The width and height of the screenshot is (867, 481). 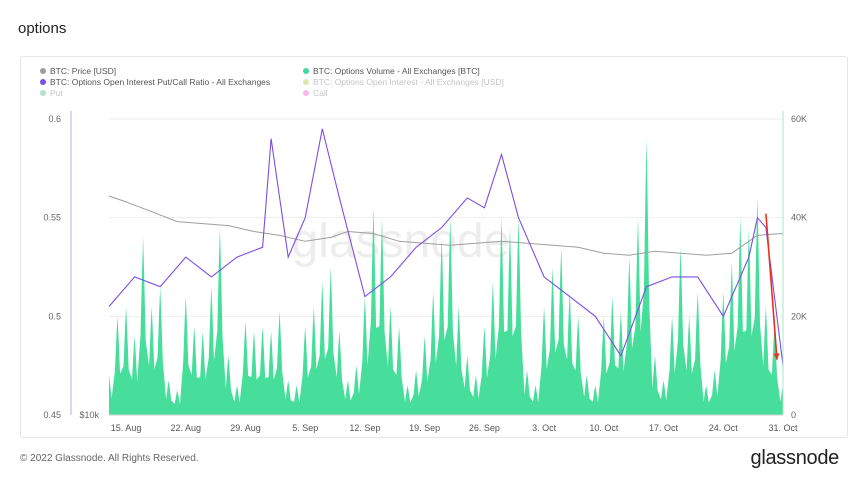 I want to click on price-axis-label: $10k, so click(x=89, y=415).